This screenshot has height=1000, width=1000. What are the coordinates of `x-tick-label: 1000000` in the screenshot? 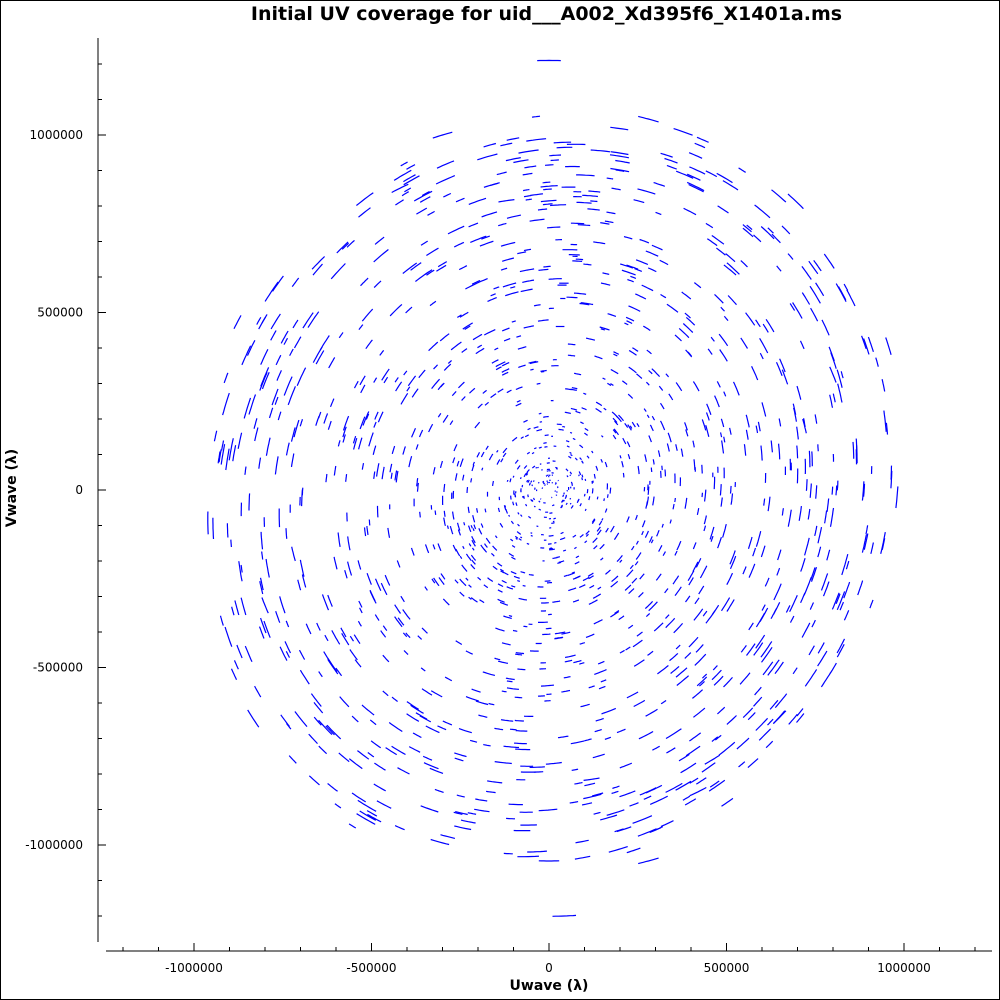 It's located at (903, 968).